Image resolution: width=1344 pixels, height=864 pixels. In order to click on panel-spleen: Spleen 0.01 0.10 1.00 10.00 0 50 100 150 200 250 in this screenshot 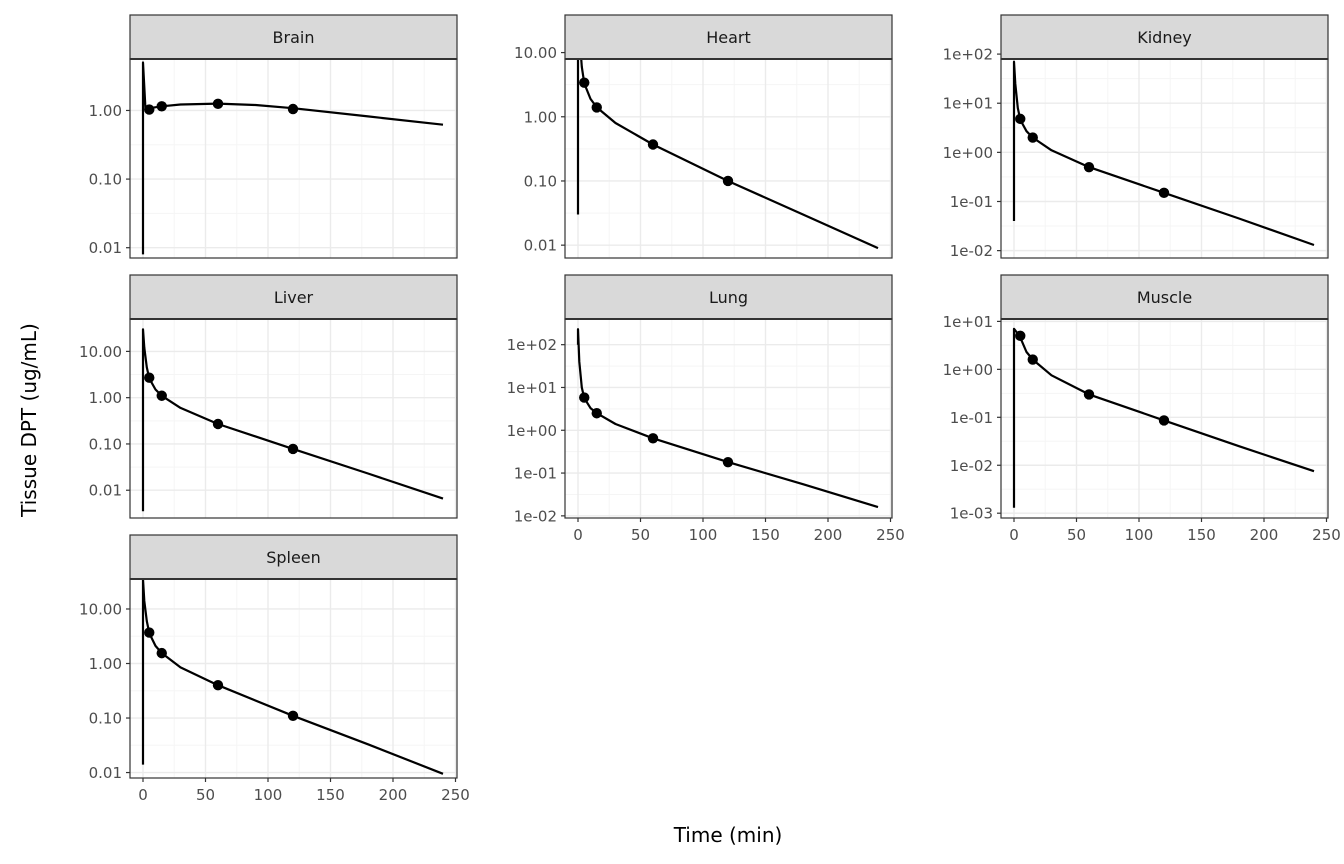, I will do `click(274, 669)`.